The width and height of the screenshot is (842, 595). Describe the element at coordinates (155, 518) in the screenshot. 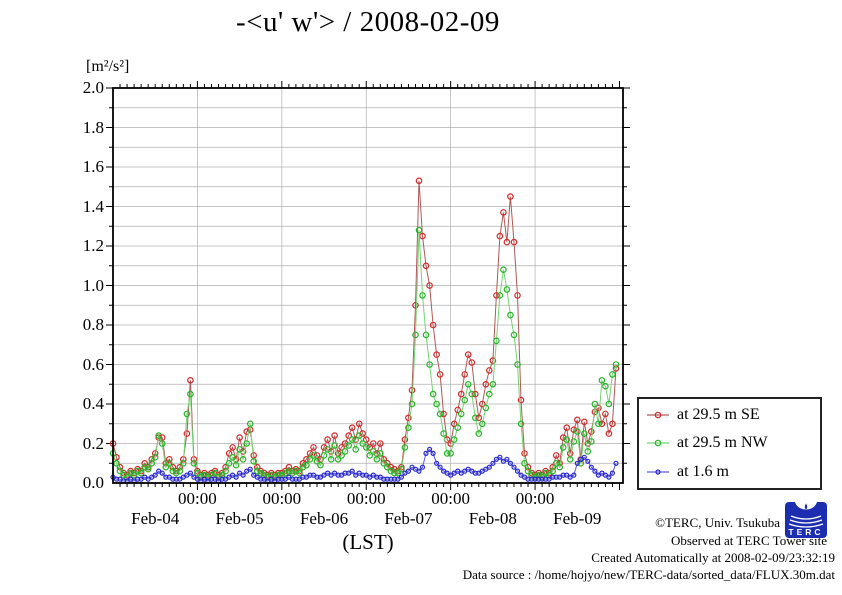

I see `x-tick-date-label: Feb-04` at that location.